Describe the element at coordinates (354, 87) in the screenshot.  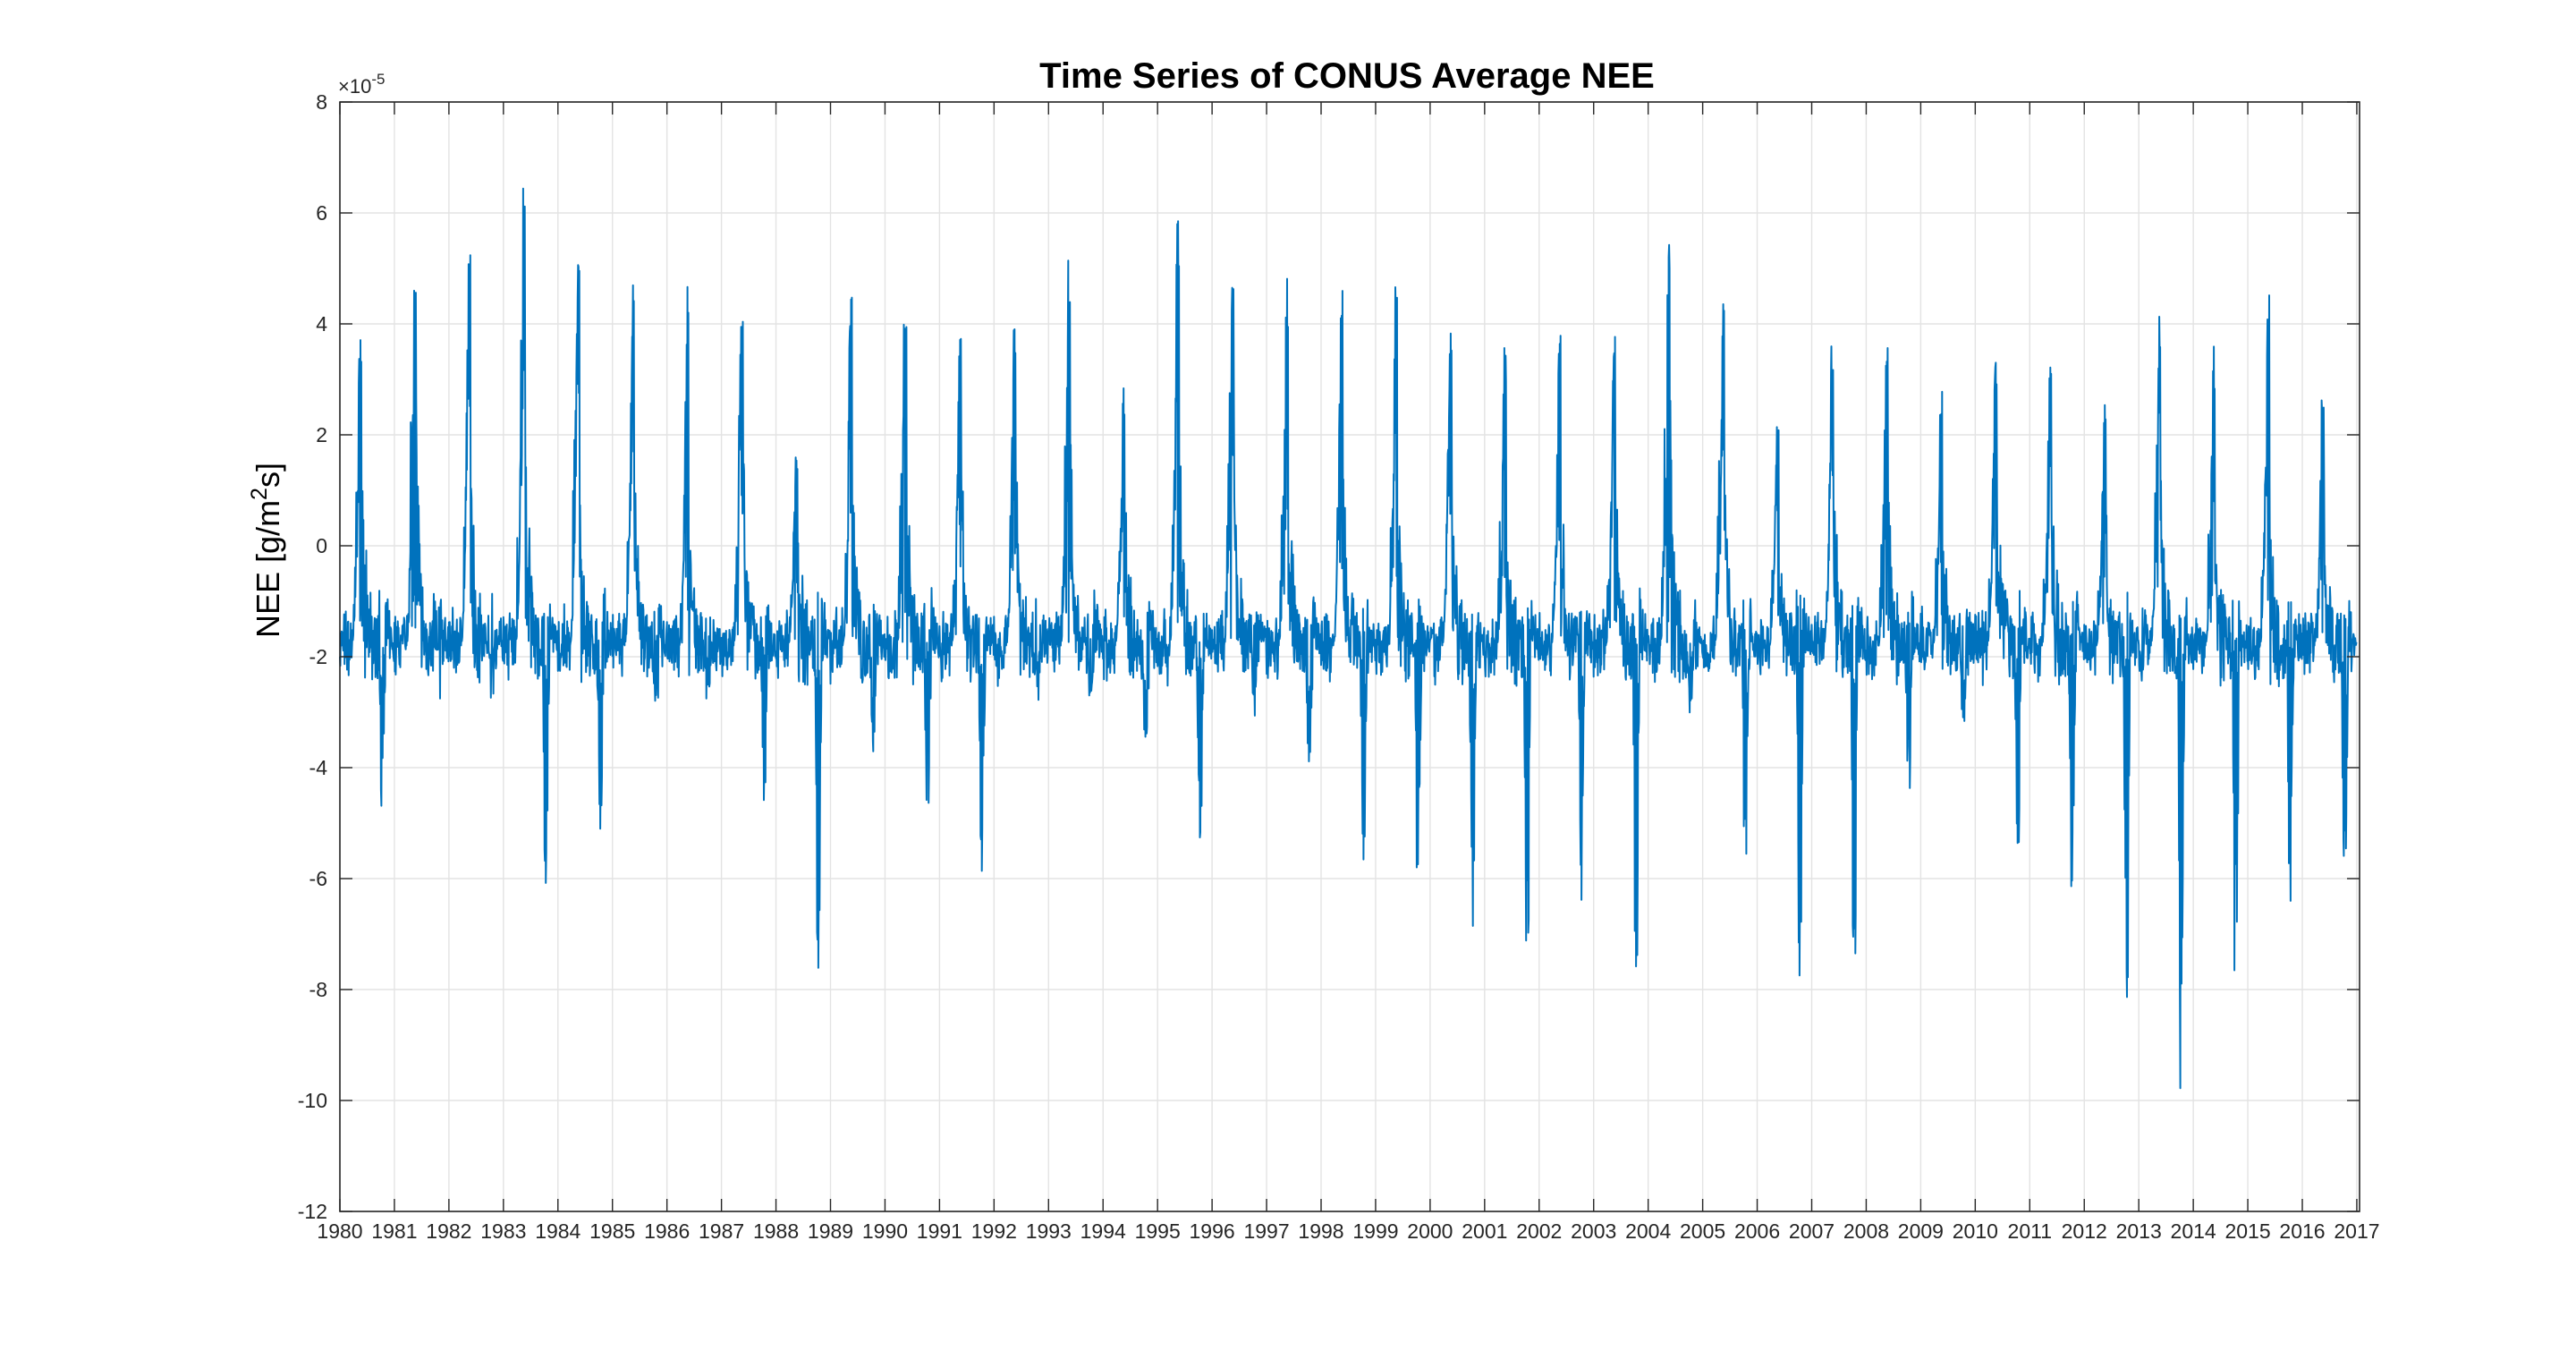
I see `y-exponent-base: ×10` at that location.